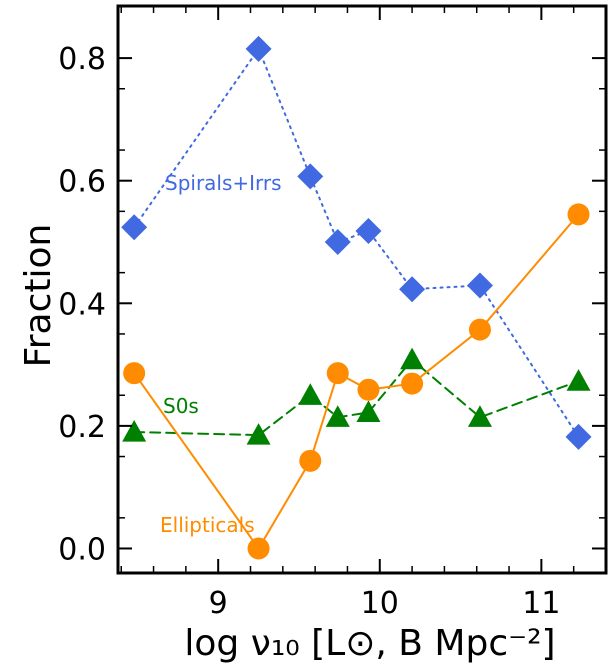  What do you see at coordinates (541, 603) in the screenshot?
I see `x-tick-label: 11` at bounding box center [541, 603].